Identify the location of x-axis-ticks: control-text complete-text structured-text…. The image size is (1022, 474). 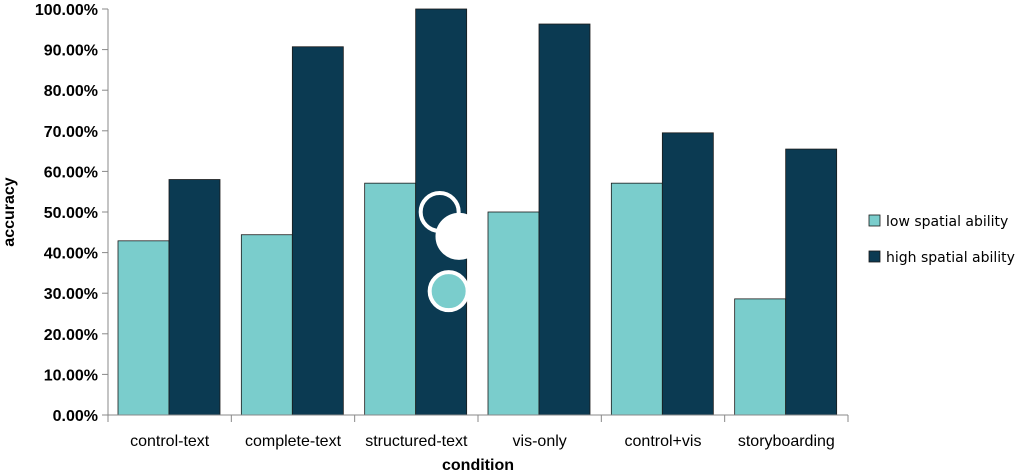
(478, 432).